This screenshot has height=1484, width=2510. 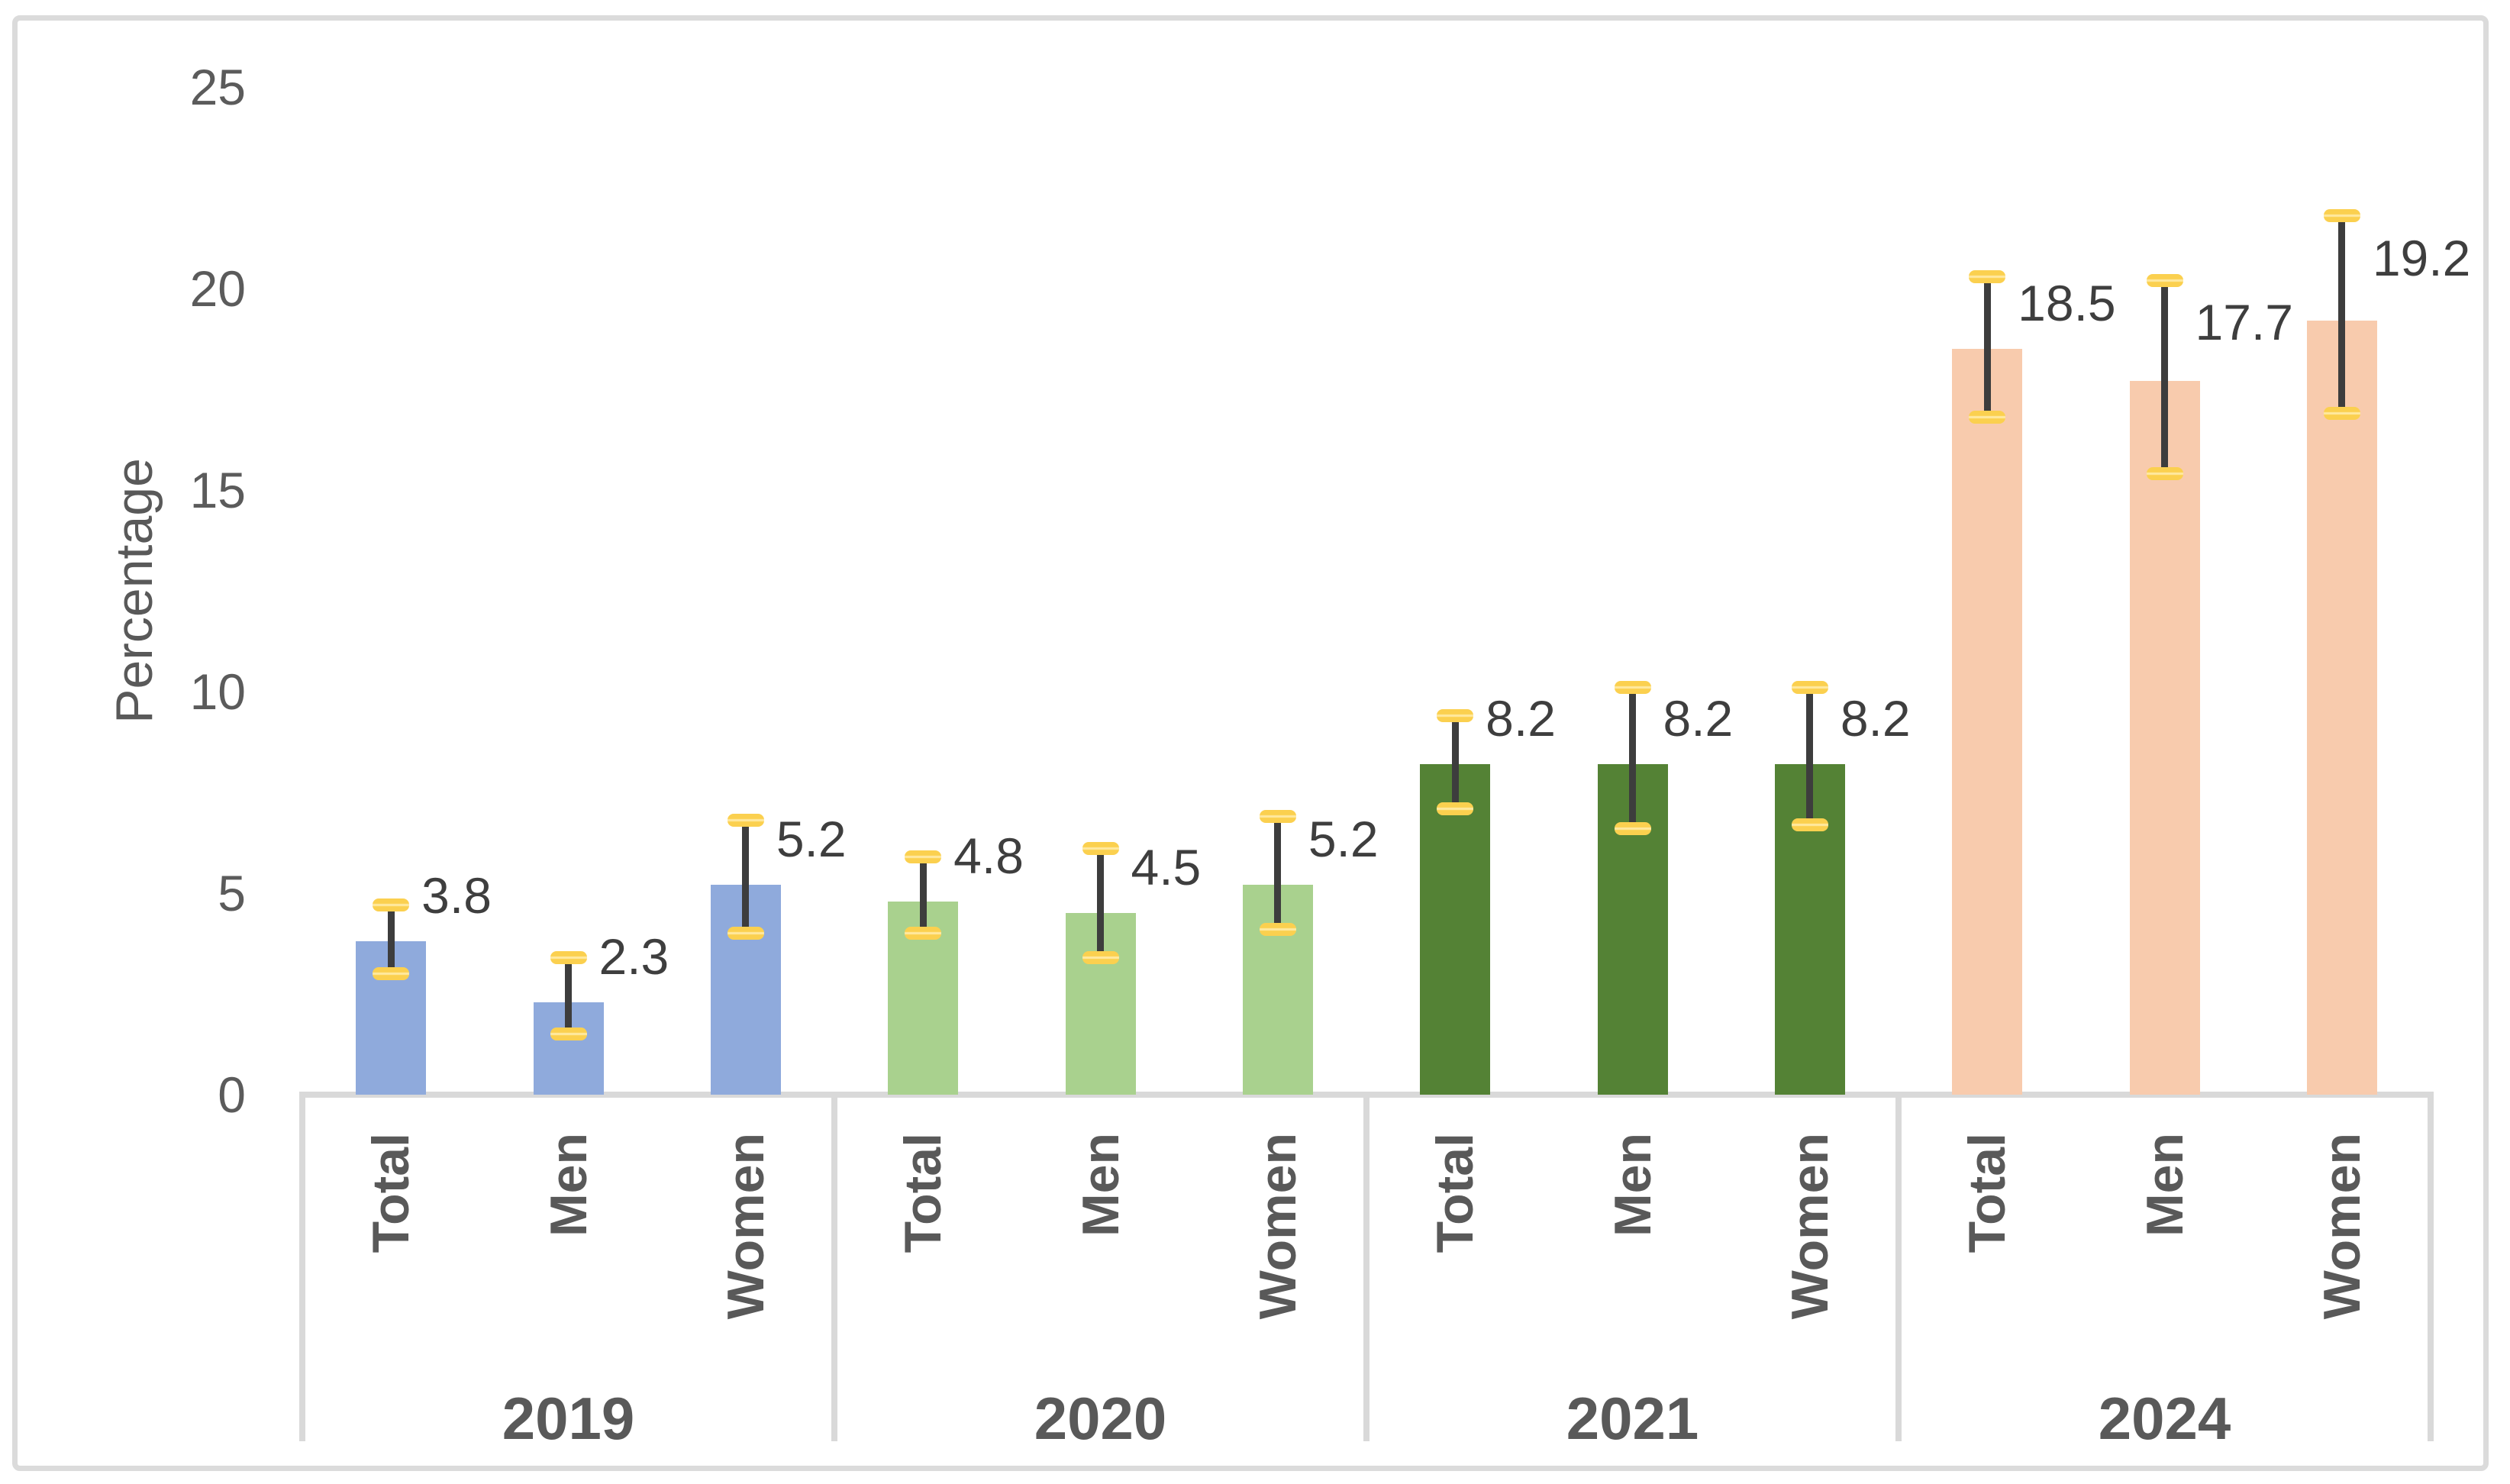 What do you see at coordinates (2164, 738) in the screenshot?
I see `bar-2024-men` at bounding box center [2164, 738].